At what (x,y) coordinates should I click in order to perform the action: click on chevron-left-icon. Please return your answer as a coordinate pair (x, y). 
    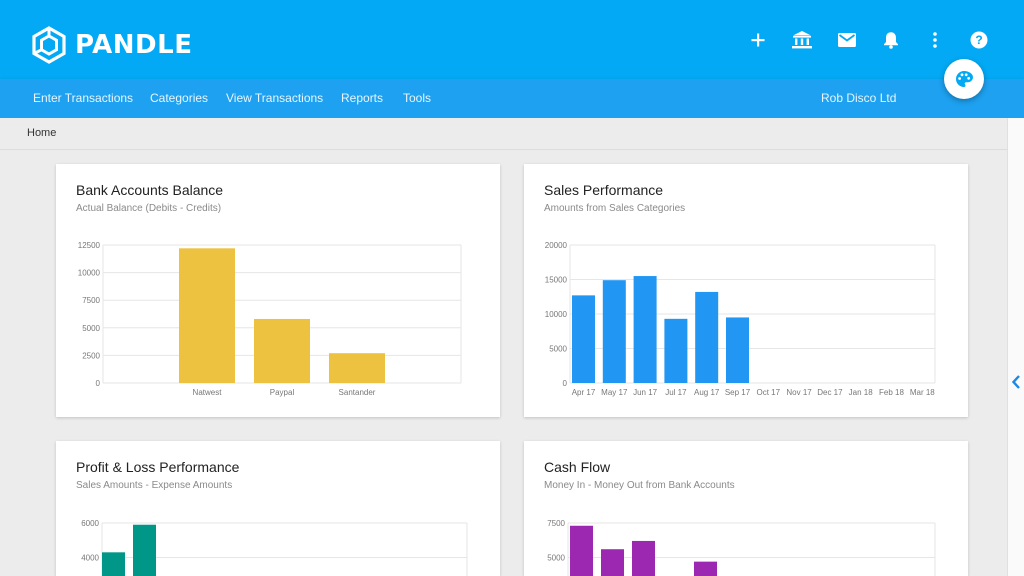
    Looking at the image, I should click on (1015, 382).